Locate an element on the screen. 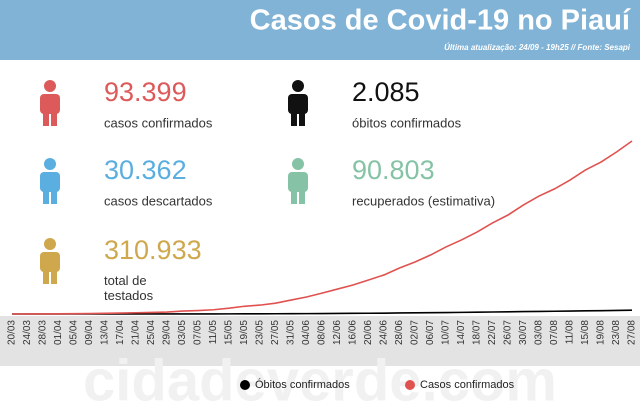  x-tick-label: 08/06 is located at coordinates (322, 332).